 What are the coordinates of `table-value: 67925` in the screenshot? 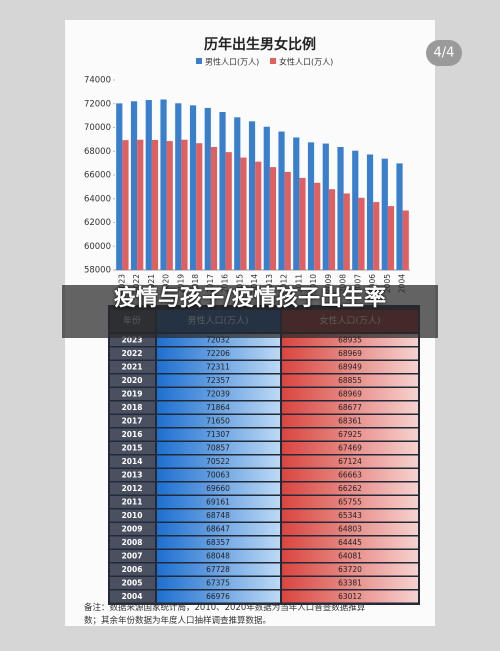 It's located at (350, 434).